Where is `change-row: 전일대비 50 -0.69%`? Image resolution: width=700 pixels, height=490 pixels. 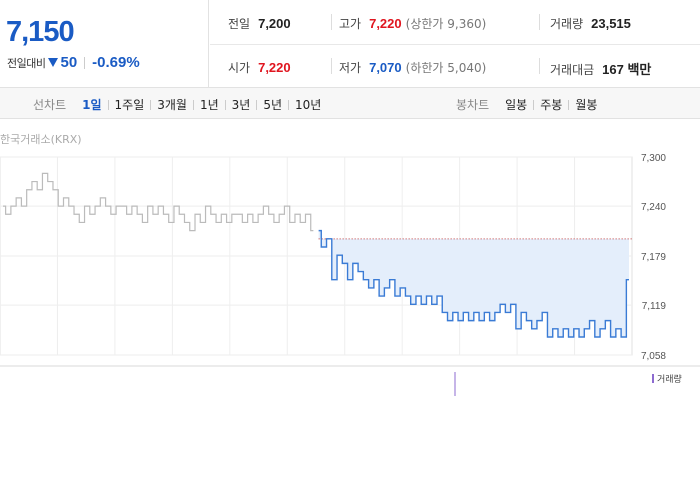 change-row: 전일대비 50 -0.69% is located at coordinates (73, 62).